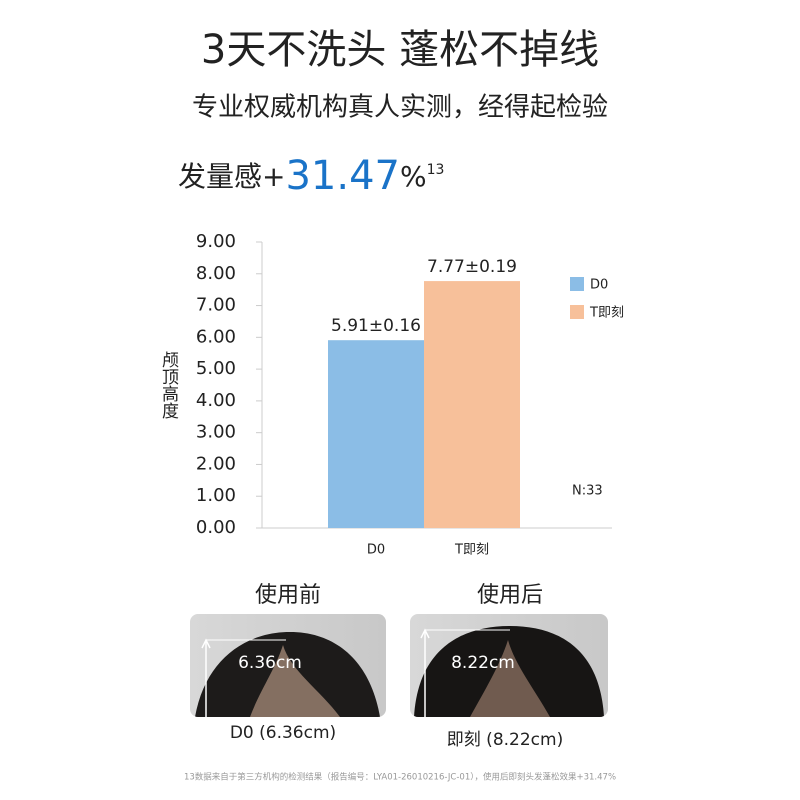 The image size is (800, 800). What do you see at coordinates (606, 313) in the screenshot?
I see `legend-label: T即刻` at bounding box center [606, 313].